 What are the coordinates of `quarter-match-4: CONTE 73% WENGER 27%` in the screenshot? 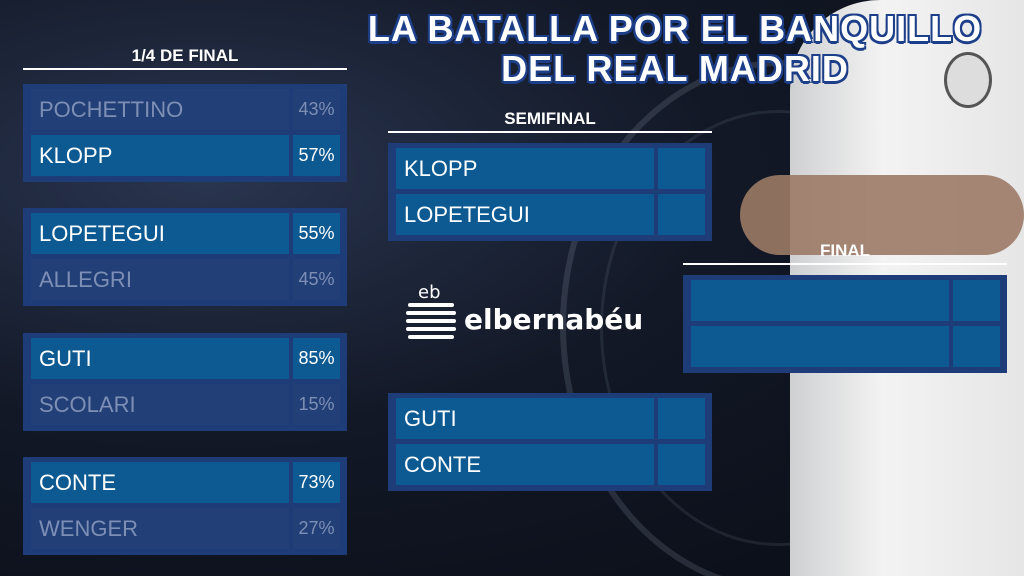 It's located at (185, 506).